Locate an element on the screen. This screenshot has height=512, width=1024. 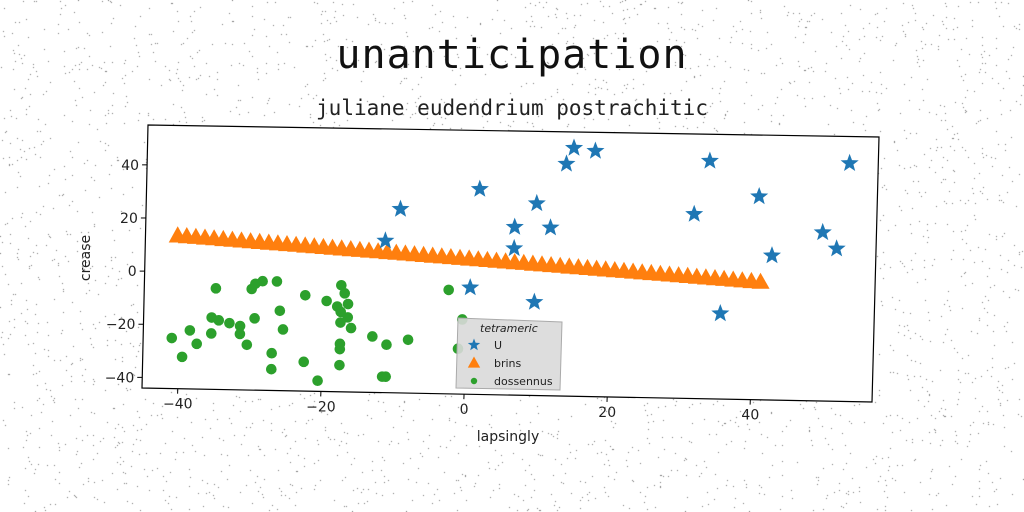
legend-title: tetrameric is located at coordinates (509, 328).